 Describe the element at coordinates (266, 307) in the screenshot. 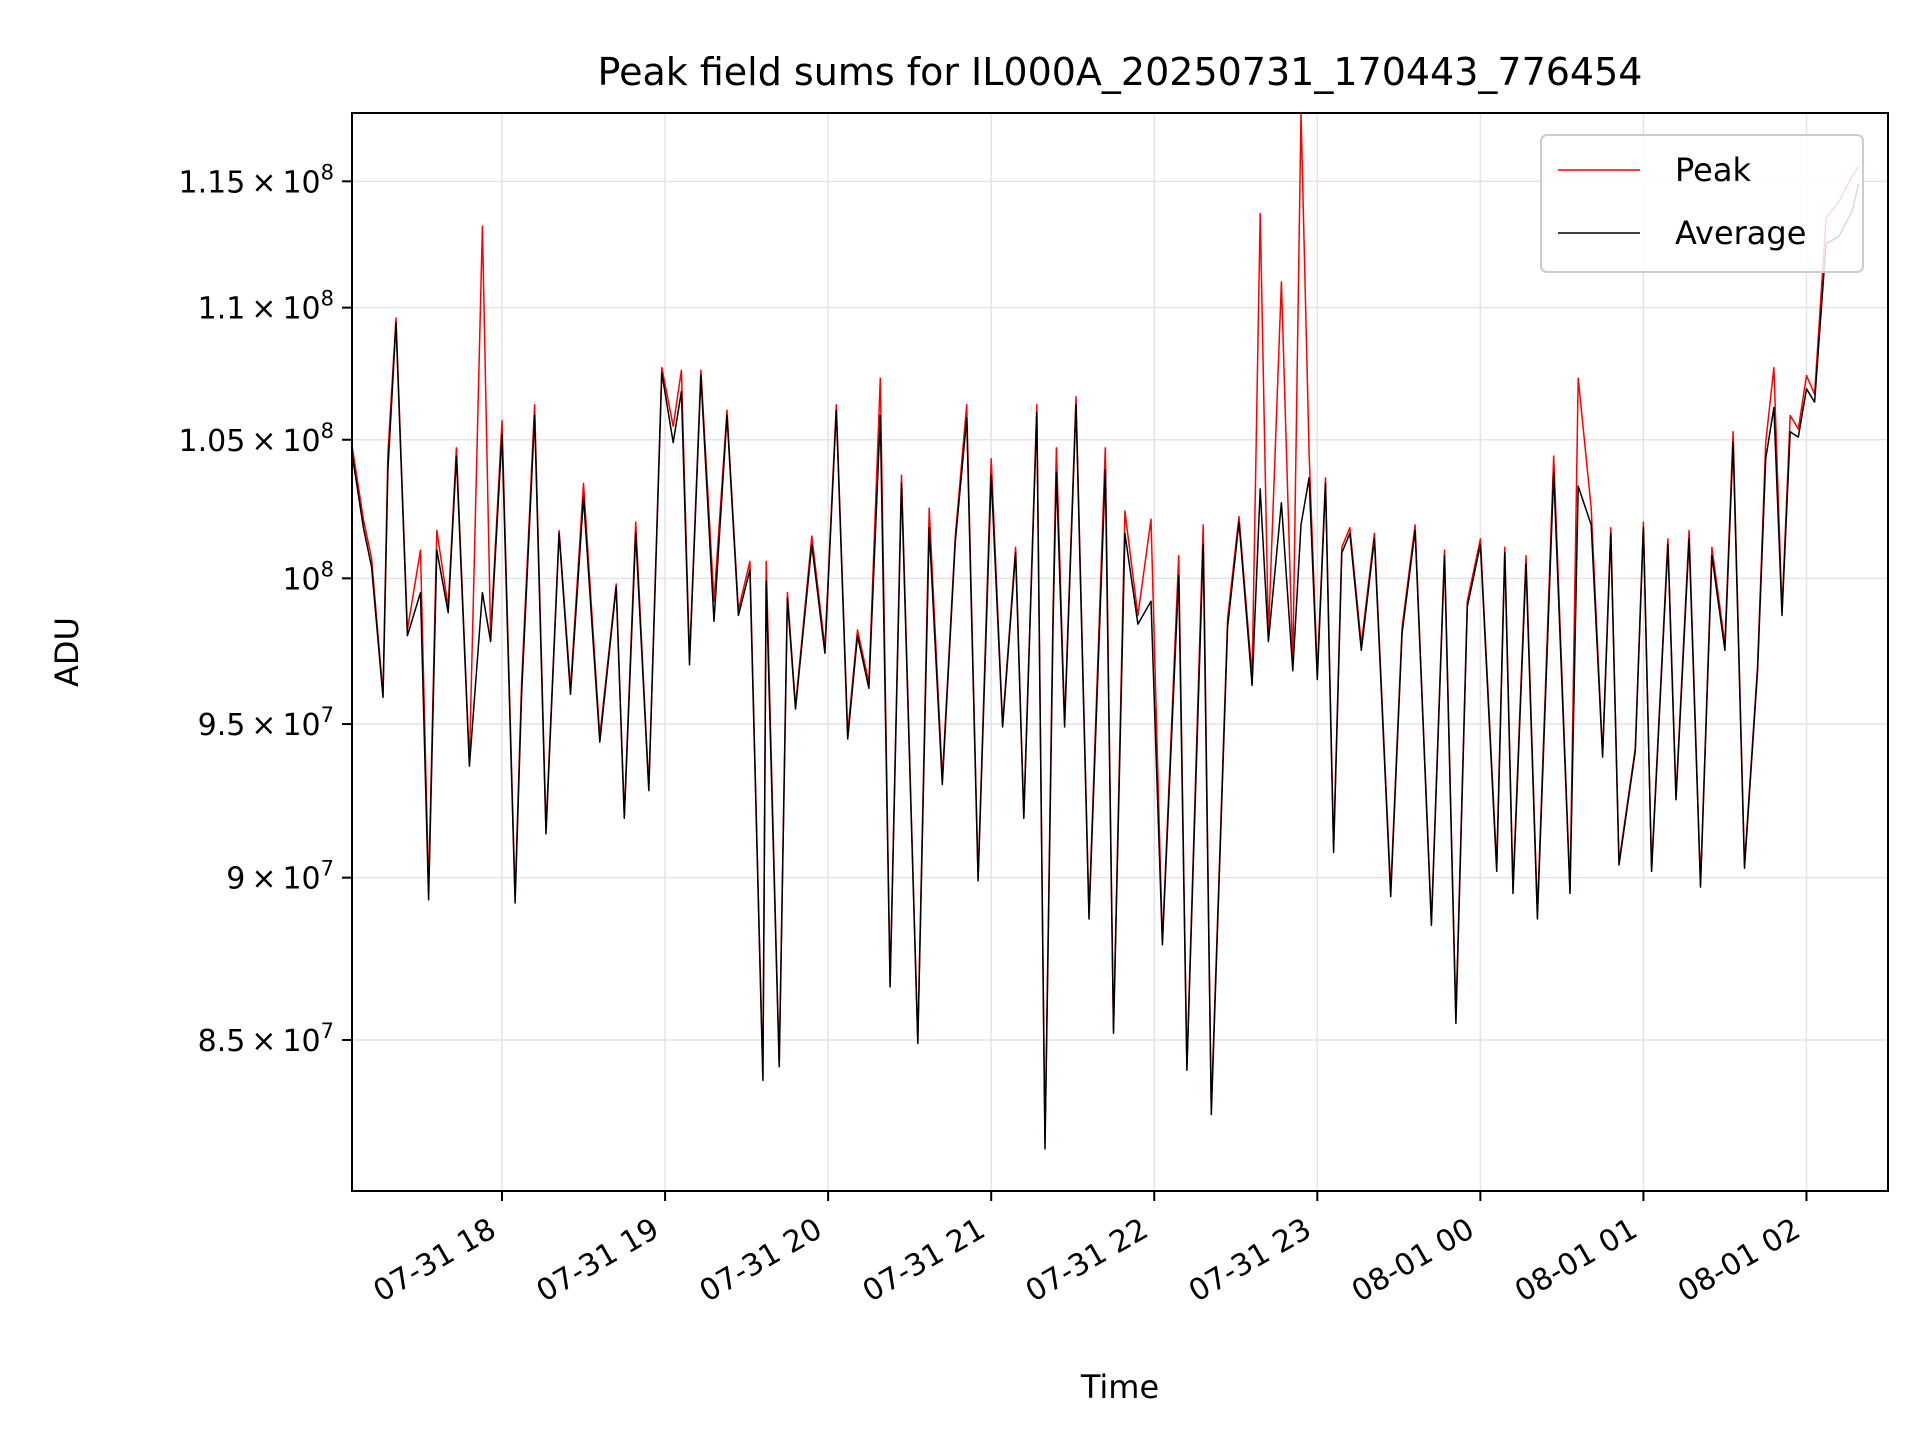

I see `y-tick-label: 1.1 × 108` at that location.